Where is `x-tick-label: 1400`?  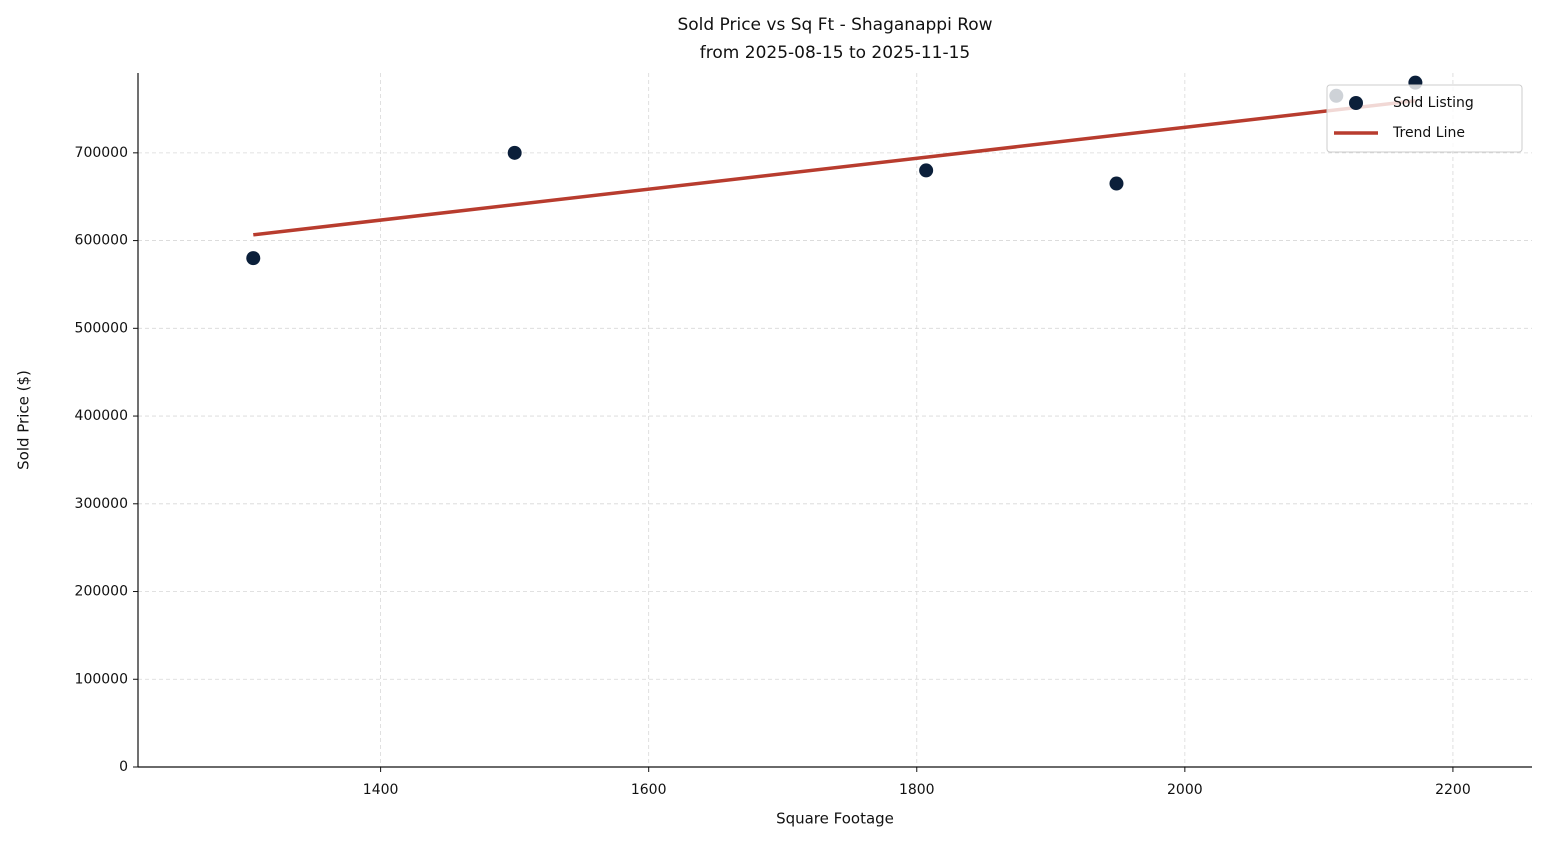
x-tick-label: 1400 is located at coordinates (381, 790).